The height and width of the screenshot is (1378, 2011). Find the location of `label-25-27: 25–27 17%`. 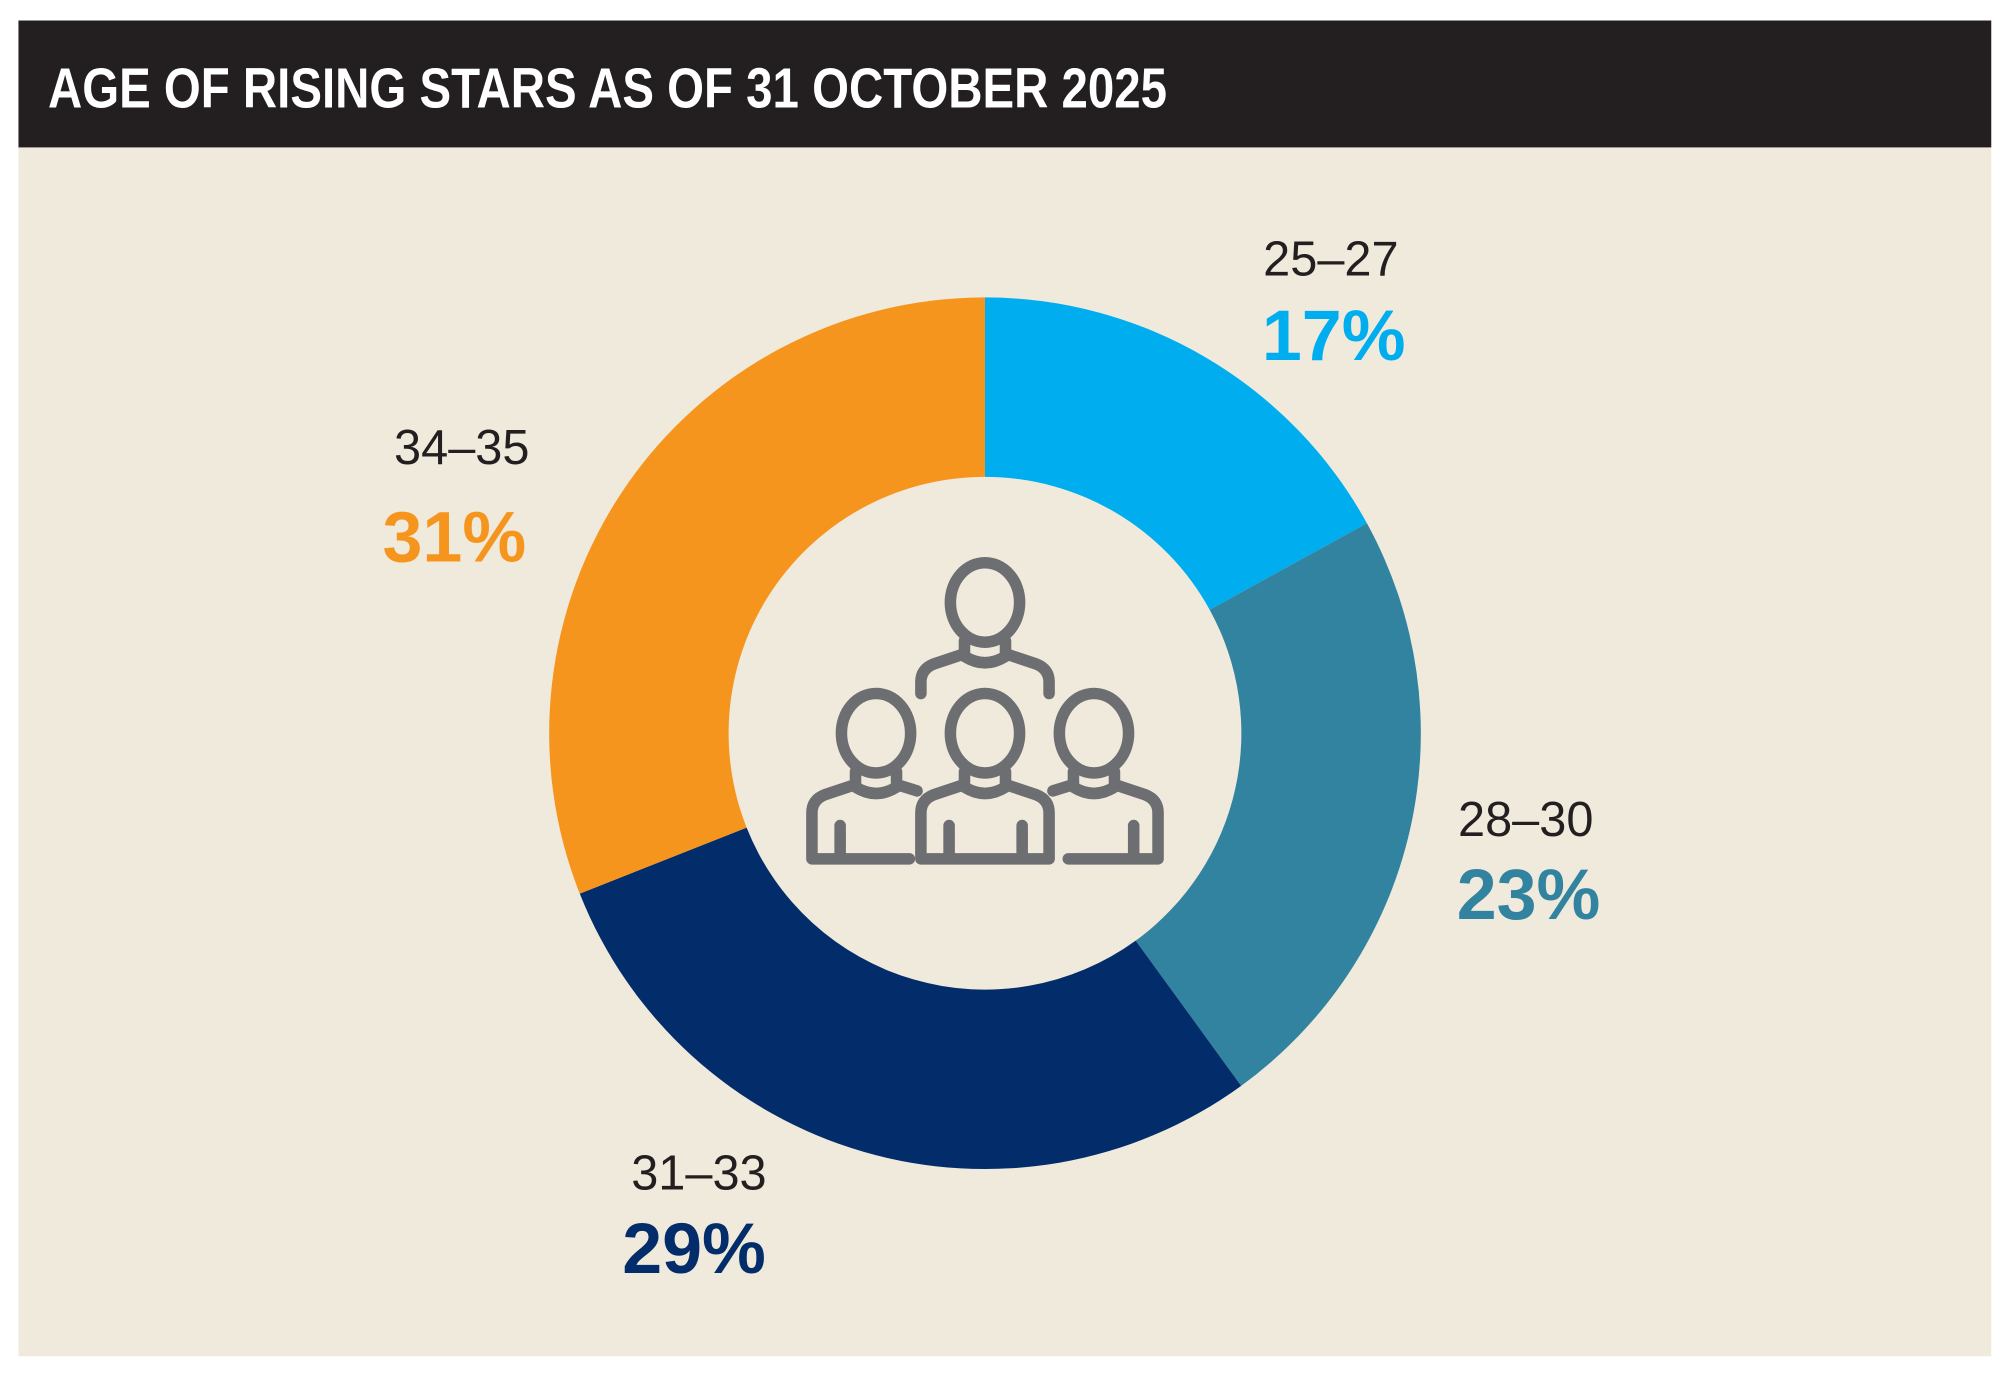

label-25-27: 25–27 17% is located at coordinates (1334, 305).